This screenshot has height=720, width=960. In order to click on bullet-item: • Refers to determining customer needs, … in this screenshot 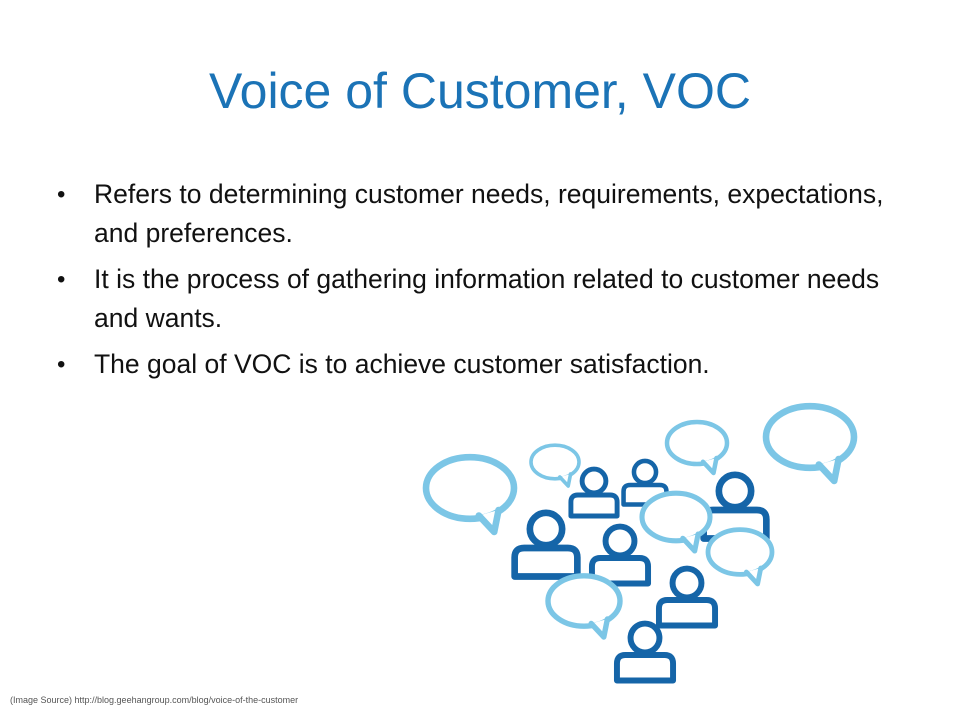, I will do `click(487, 214)`.